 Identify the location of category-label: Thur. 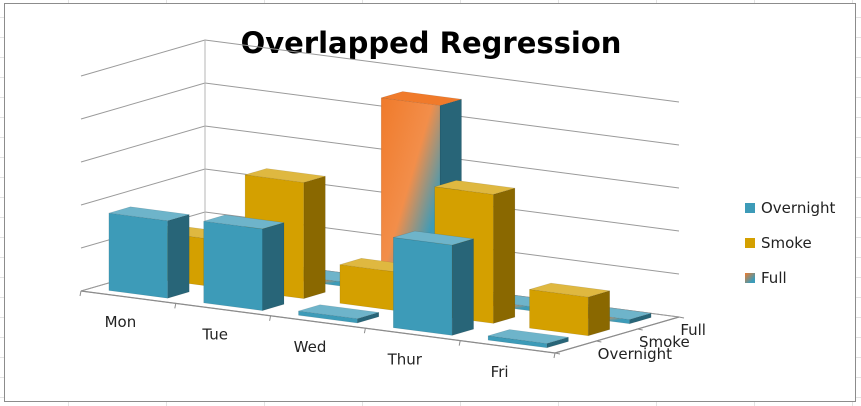
(405, 359).